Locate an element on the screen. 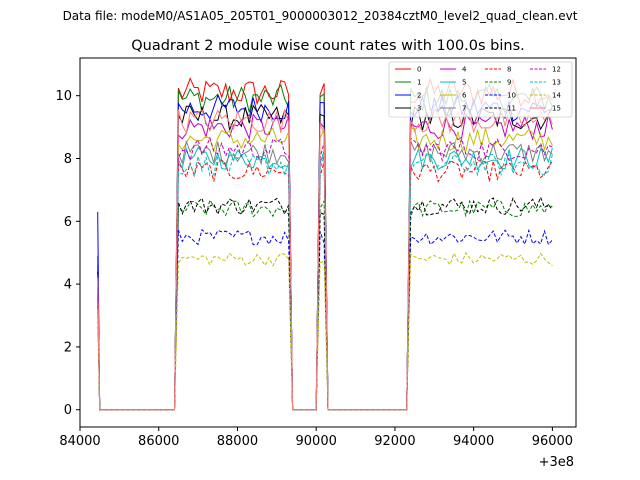 This screenshot has height=480, width=640. y-tick-label: 10 is located at coordinates (63, 96).